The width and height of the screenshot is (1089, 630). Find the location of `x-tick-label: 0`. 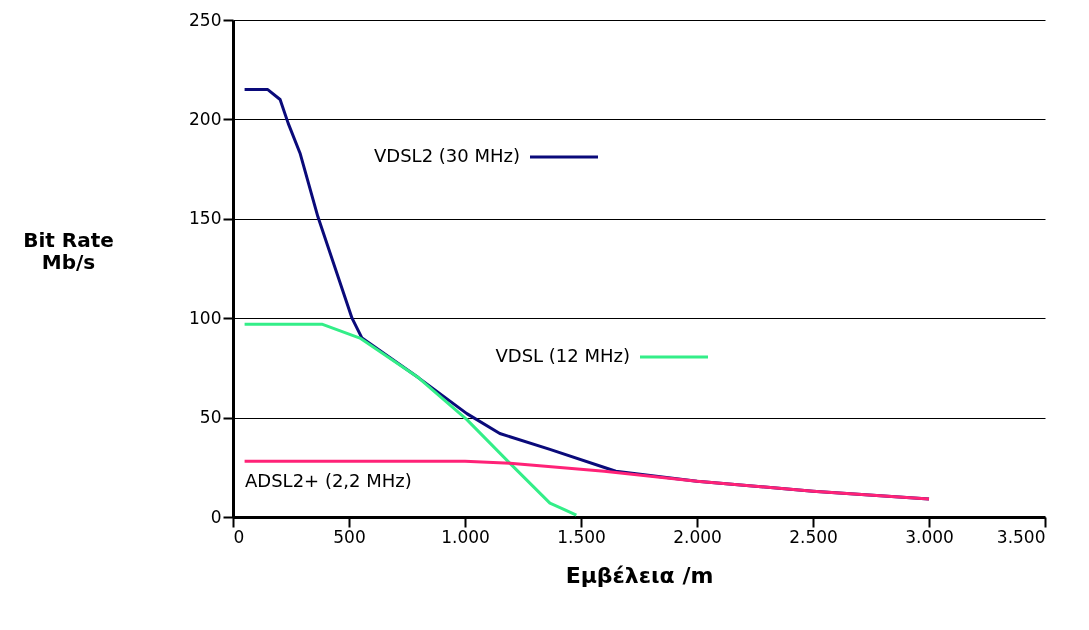

x-tick-label: 0 is located at coordinates (239, 536).